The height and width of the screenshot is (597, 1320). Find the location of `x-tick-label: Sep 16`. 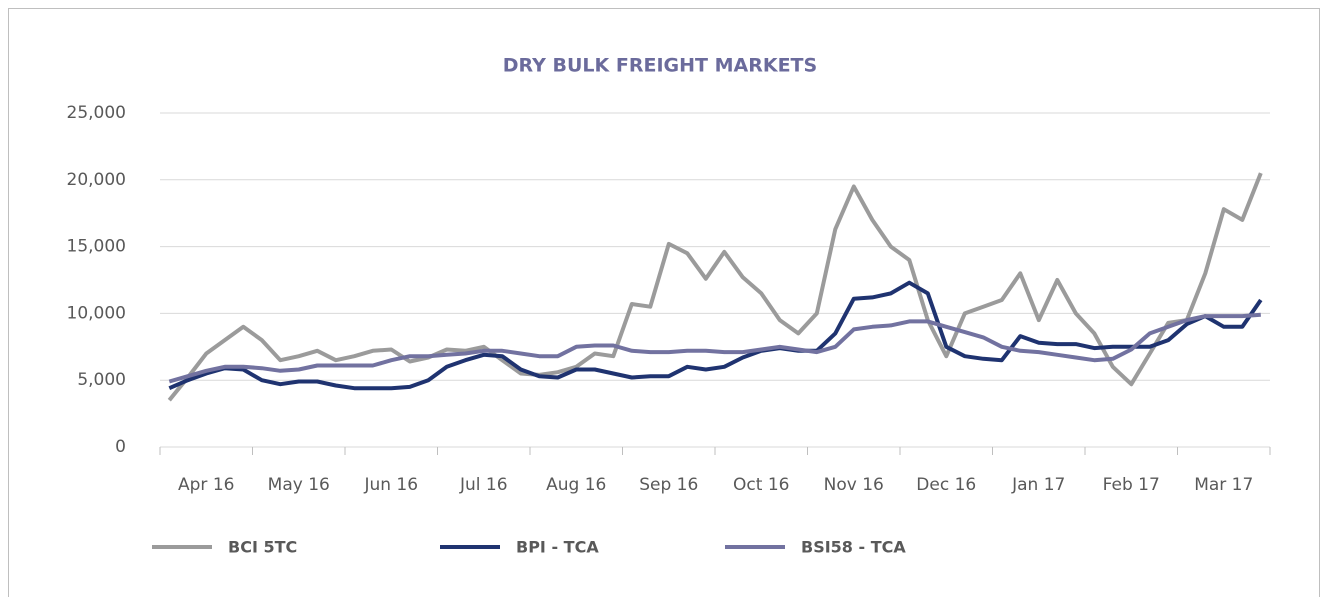

x-tick-label: Sep 16 is located at coordinates (668, 485).